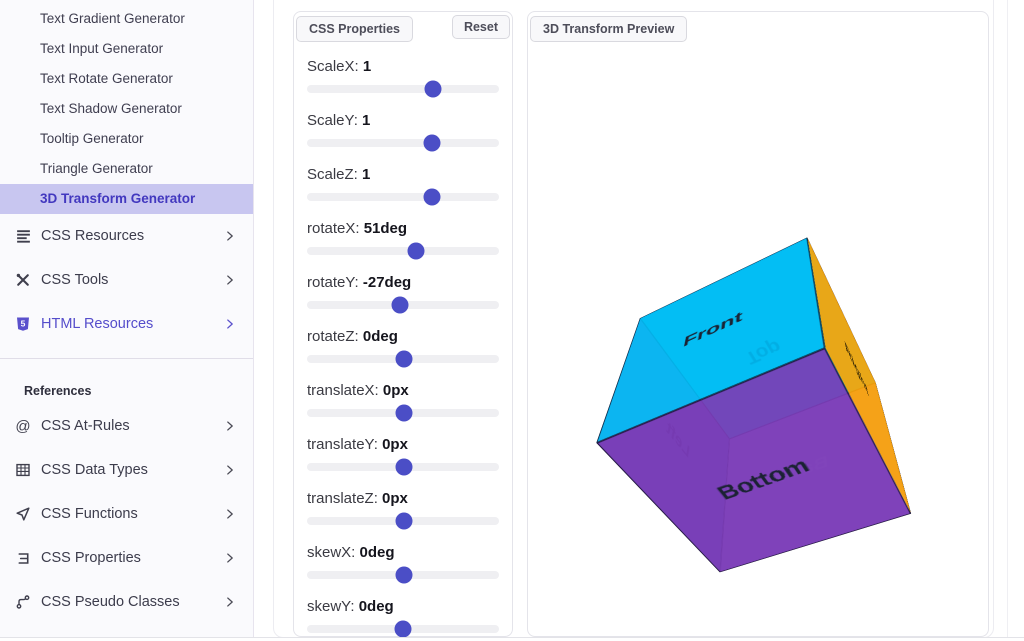 The height and width of the screenshot is (641, 1024). What do you see at coordinates (403, 564) in the screenshot?
I see `slider-row-skewx: skewX: 0deg` at bounding box center [403, 564].